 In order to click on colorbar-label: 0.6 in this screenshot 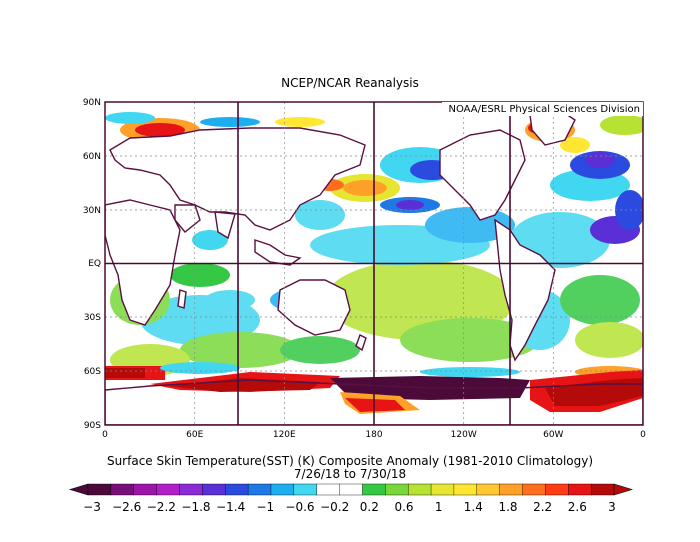, I will do `click(403, 507)`.